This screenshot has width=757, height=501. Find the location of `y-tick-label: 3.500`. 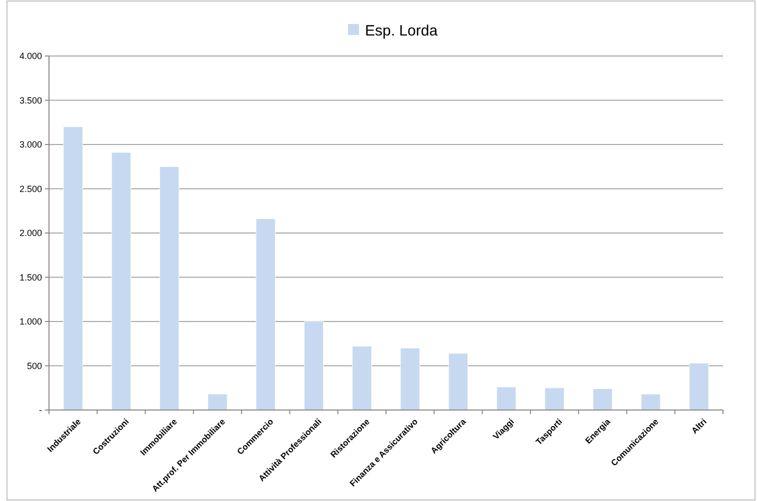

y-tick-label: 3.500 is located at coordinates (30, 100).